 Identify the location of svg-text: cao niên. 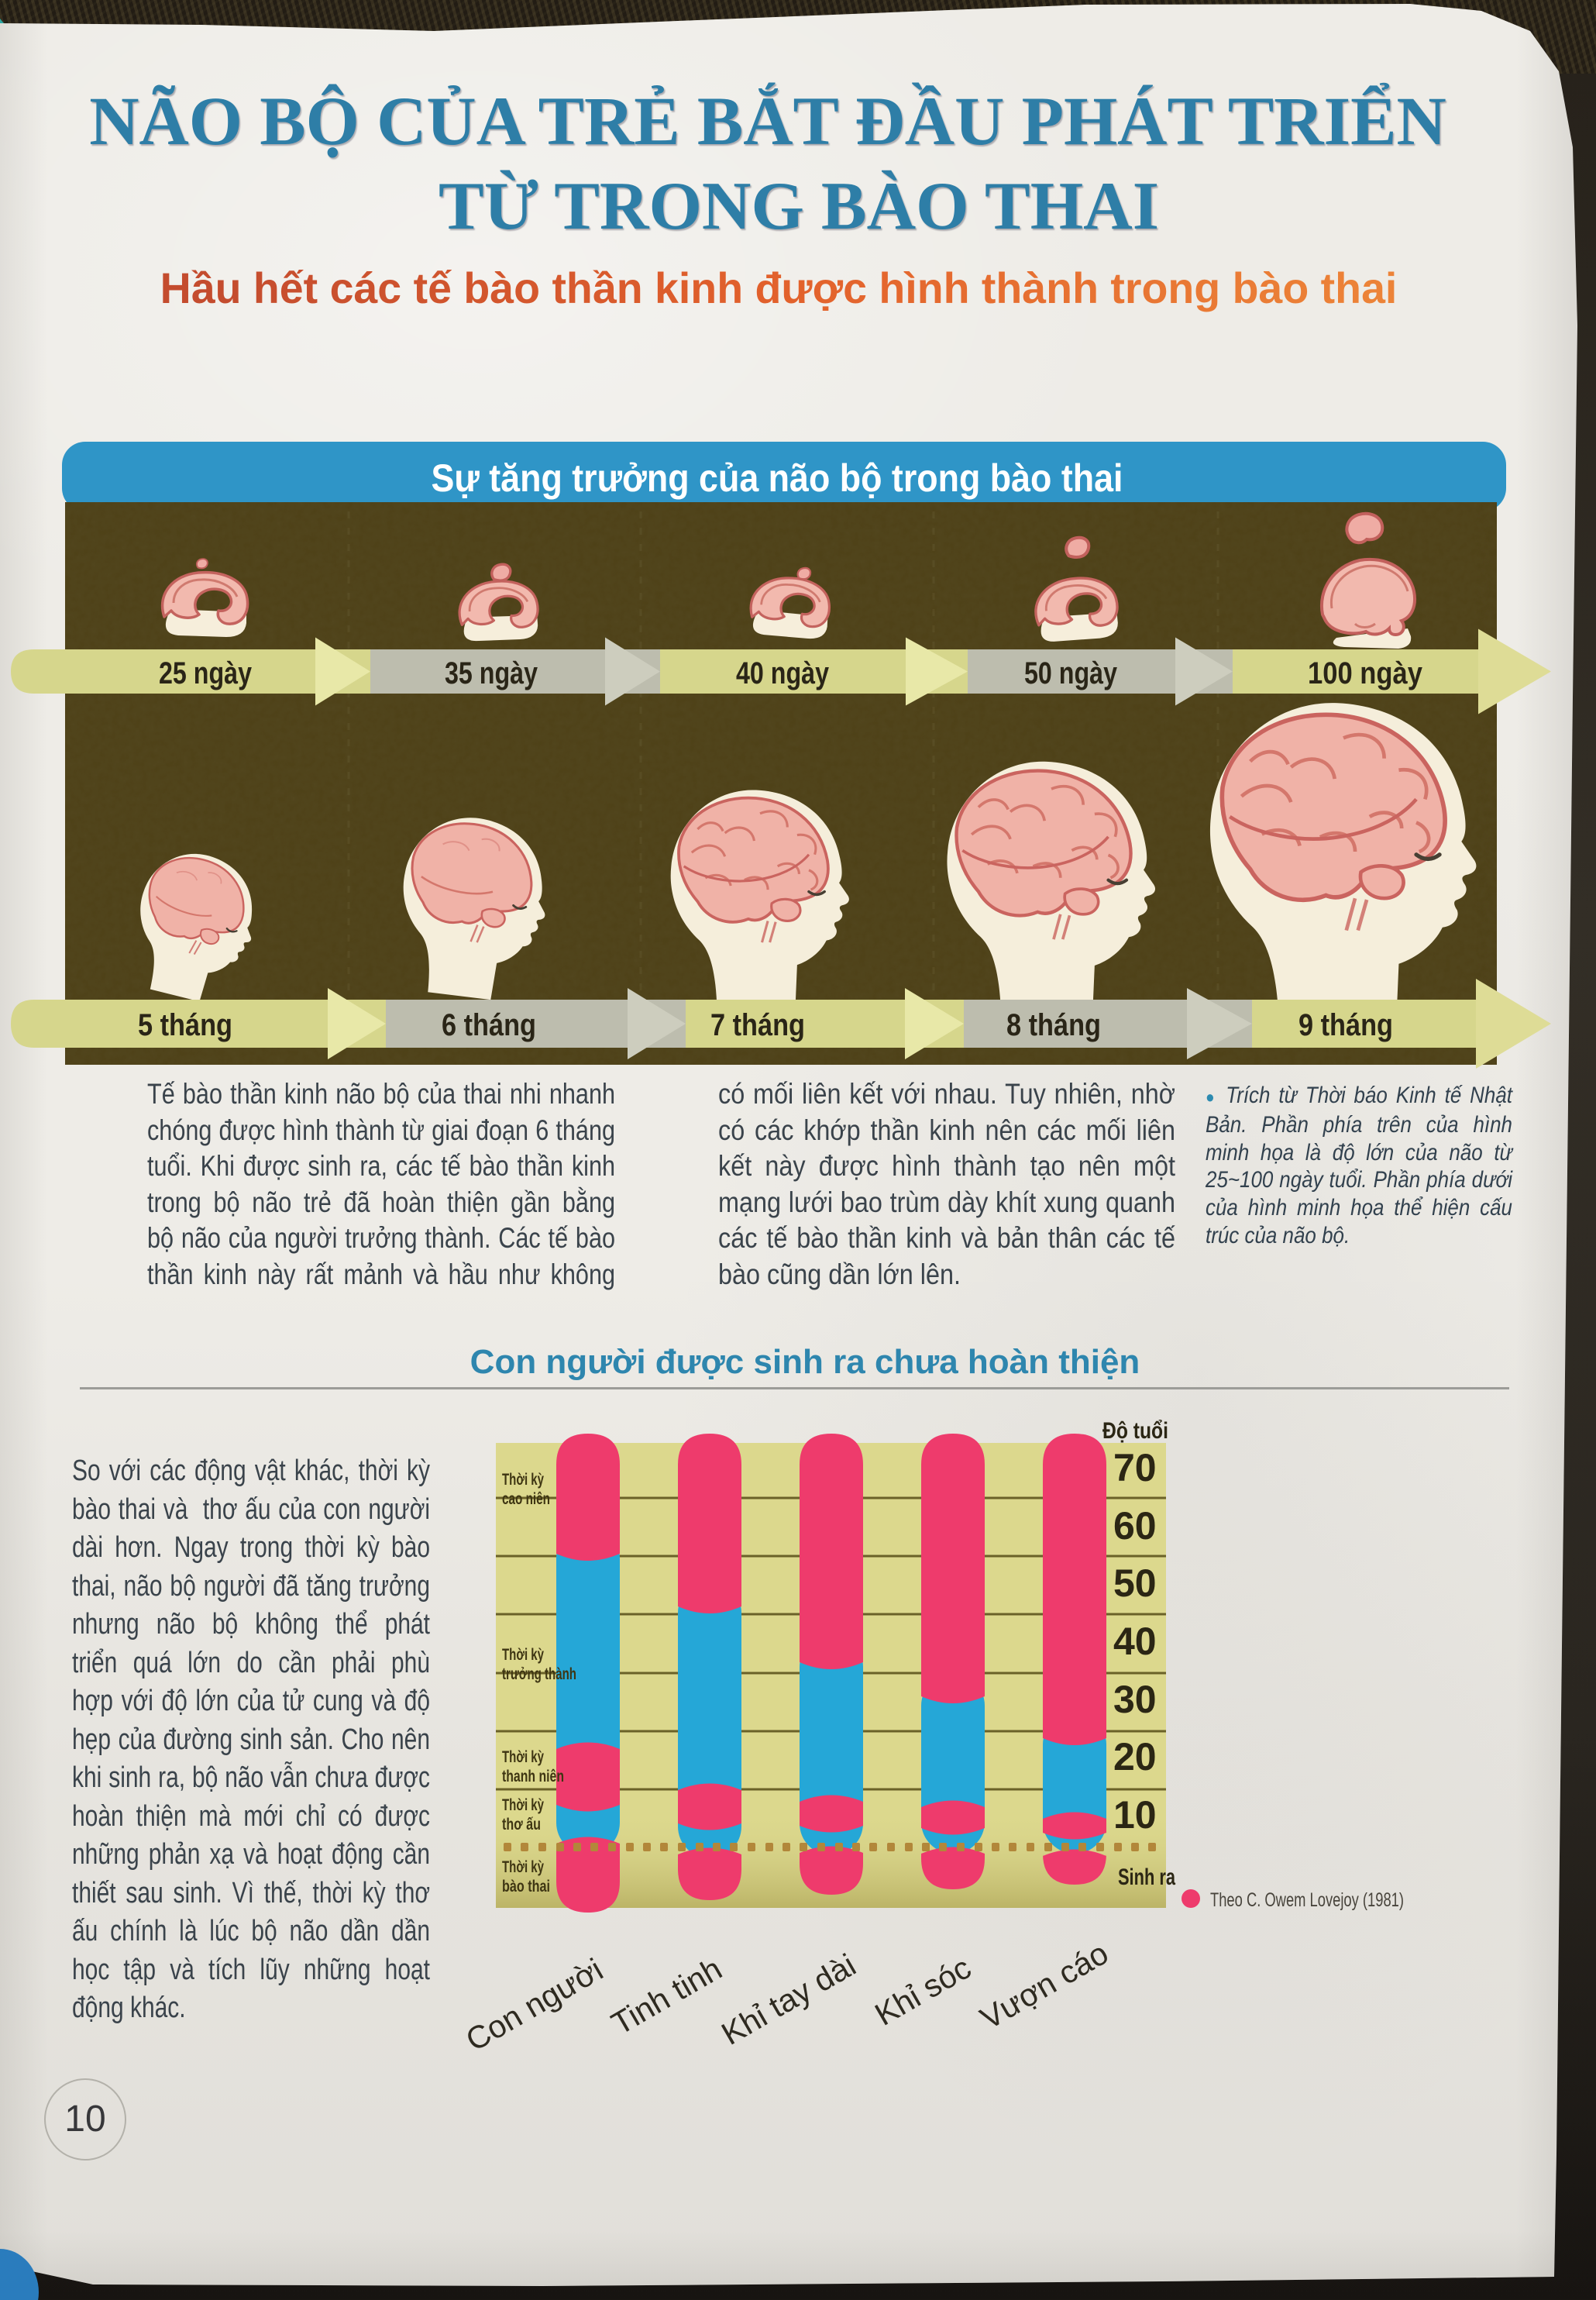
(526, 1499).